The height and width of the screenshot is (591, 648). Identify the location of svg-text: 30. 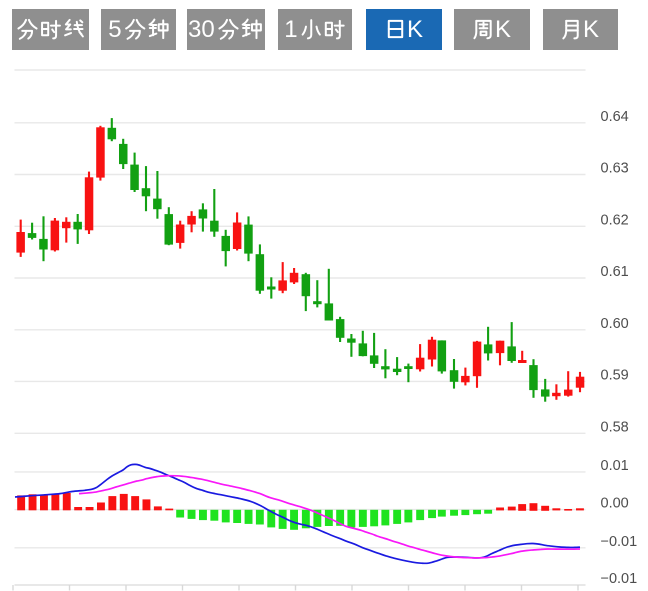
(201, 29).